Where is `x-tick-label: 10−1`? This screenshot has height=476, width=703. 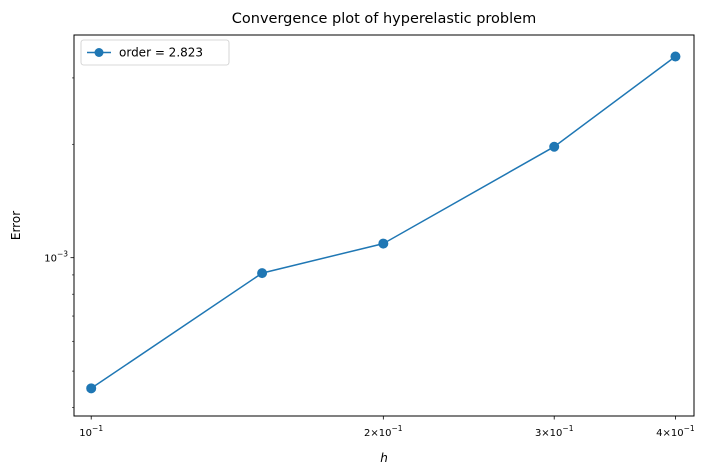 x-tick-label: 10−1 is located at coordinates (91, 431).